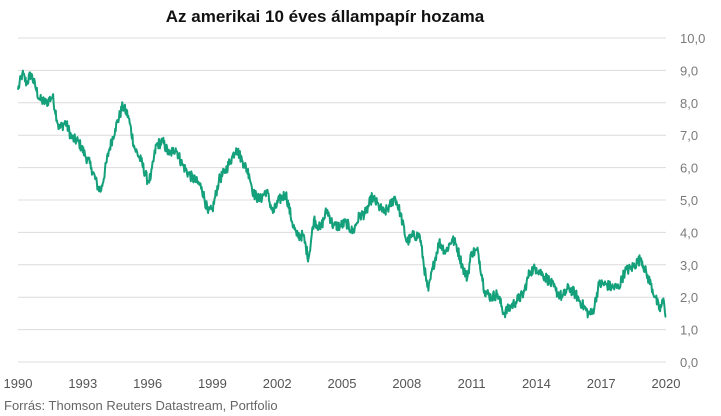 The image size is (721, 416). I want to click on x-tick-label: 2014, so click(536, 383).